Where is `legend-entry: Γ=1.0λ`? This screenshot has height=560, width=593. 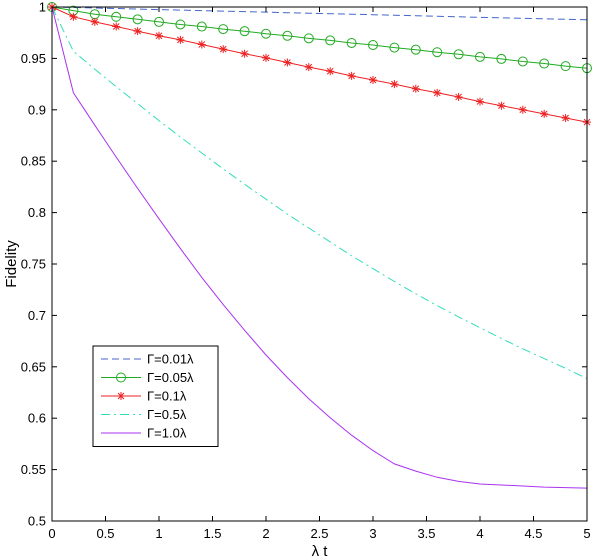
legend-entry: Γ=1.0λ is located at coordinates (144, 433).